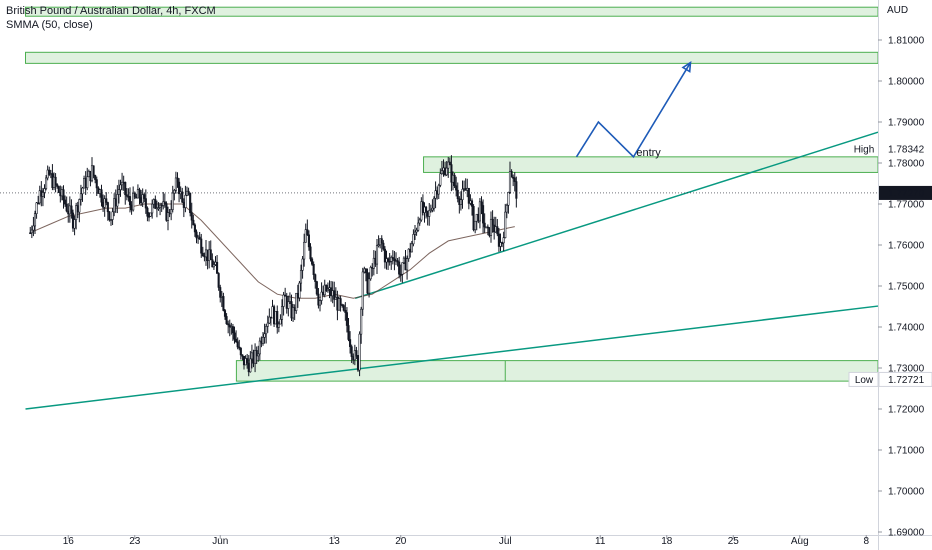 The image size is (932, 550). What do you see at coordinates (800, 541) in the screenshot?
I see `time-tick-label: Aug` at bounding box center [800, 541].